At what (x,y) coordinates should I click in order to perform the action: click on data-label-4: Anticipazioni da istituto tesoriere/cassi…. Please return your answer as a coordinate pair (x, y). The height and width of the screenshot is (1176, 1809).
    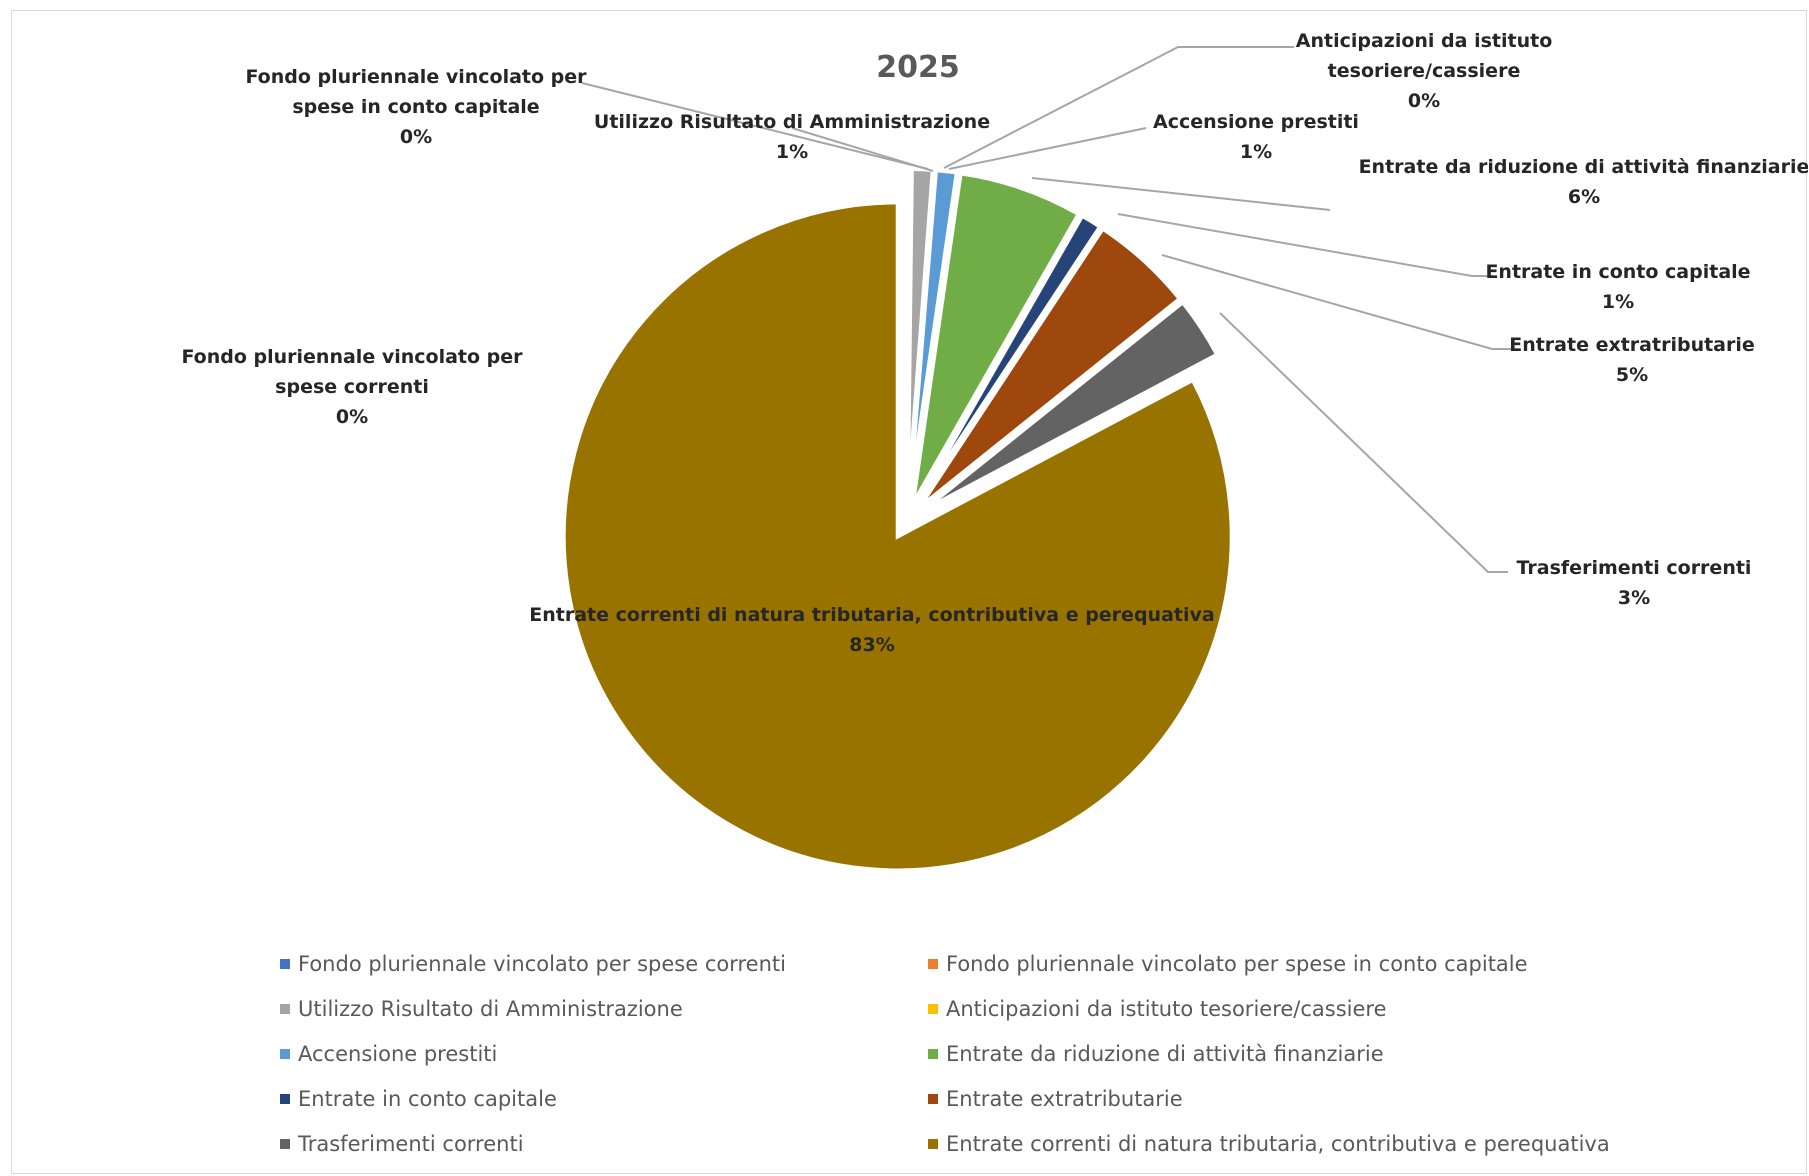
    Looking at the image, I should click on (1424, 71).